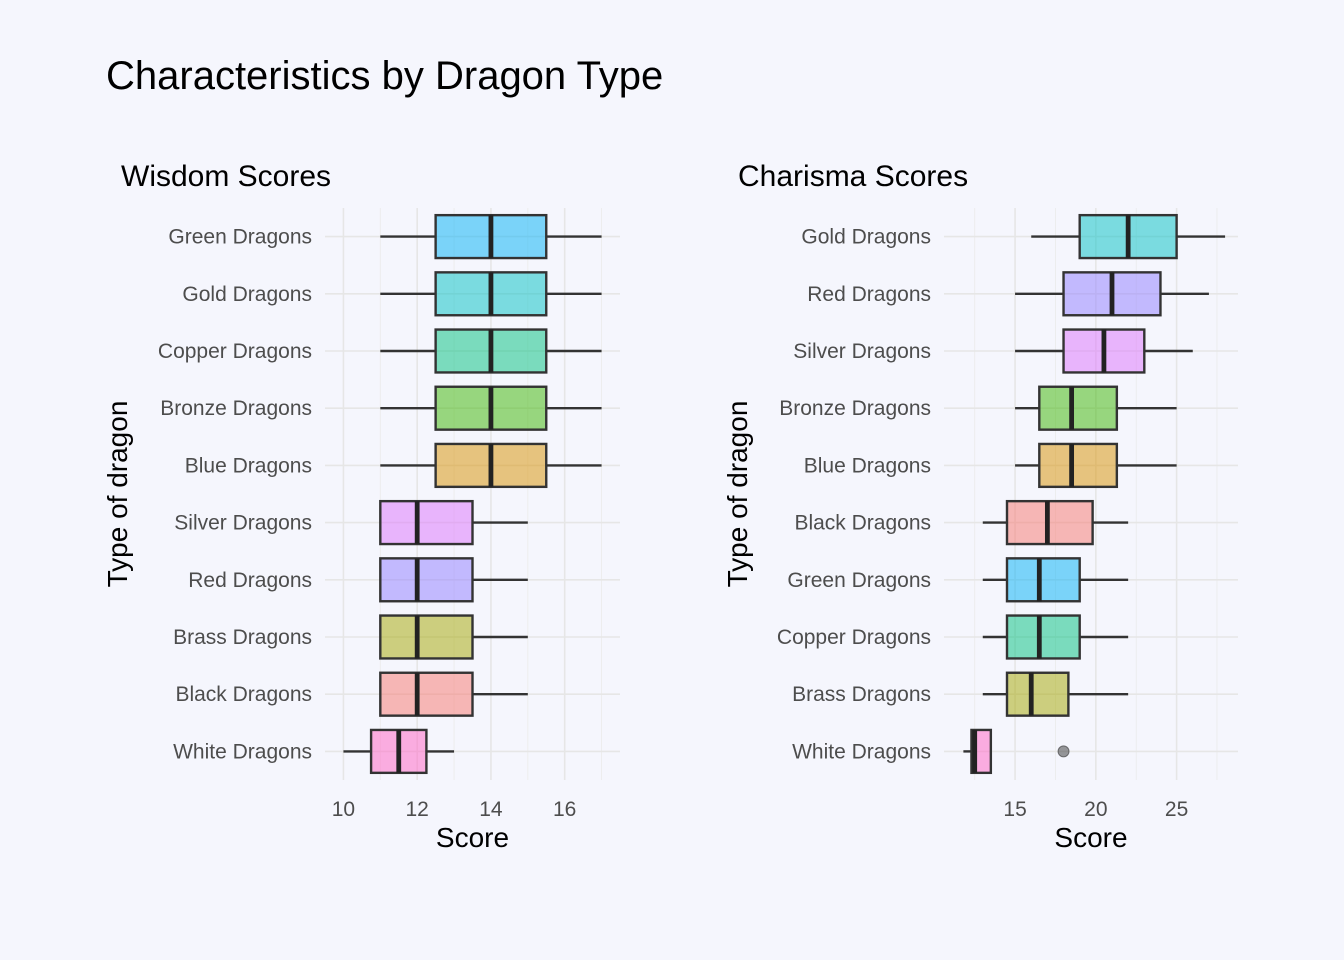 This screenshot has width=1344, height=960. I want to click on x-tick-label: 20, so click(1095, 809).